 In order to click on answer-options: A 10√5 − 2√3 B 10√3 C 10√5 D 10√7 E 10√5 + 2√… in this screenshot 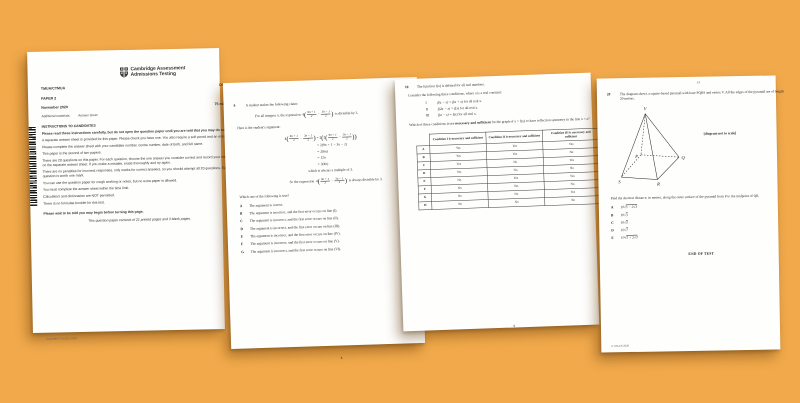, I will do `click(701, 221)`.